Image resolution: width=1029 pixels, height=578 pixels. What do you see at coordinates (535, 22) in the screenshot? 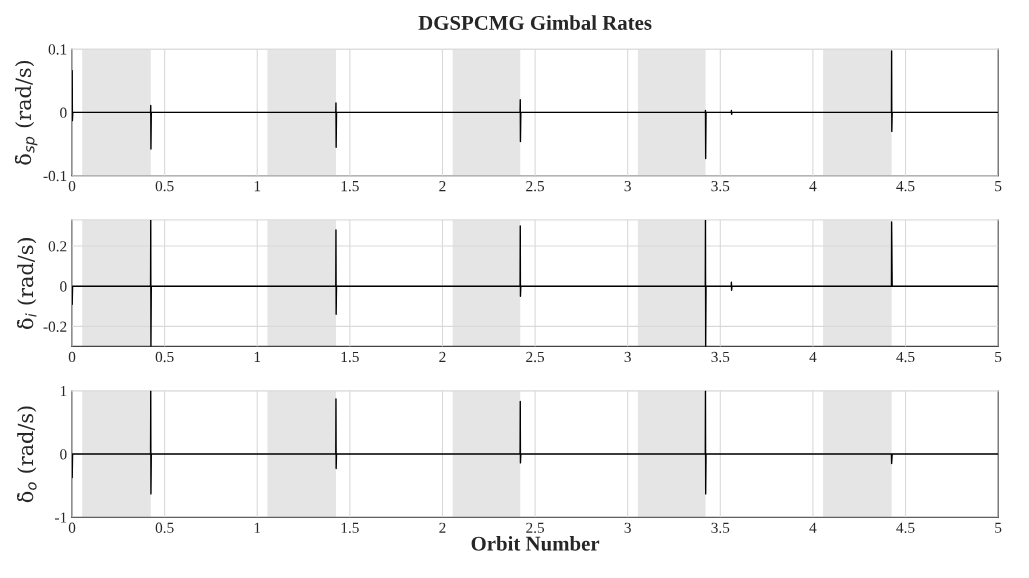
I see `chart-title: DGSPCMG Gimbal Rates` at bounding box center [535, 22].